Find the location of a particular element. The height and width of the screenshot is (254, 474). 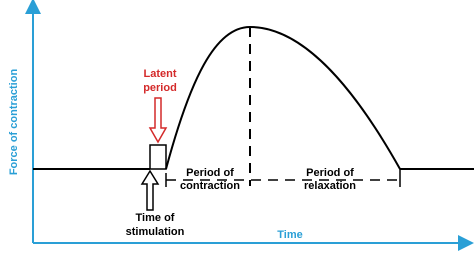

latent-arrow is located at coordinates (158, 120).